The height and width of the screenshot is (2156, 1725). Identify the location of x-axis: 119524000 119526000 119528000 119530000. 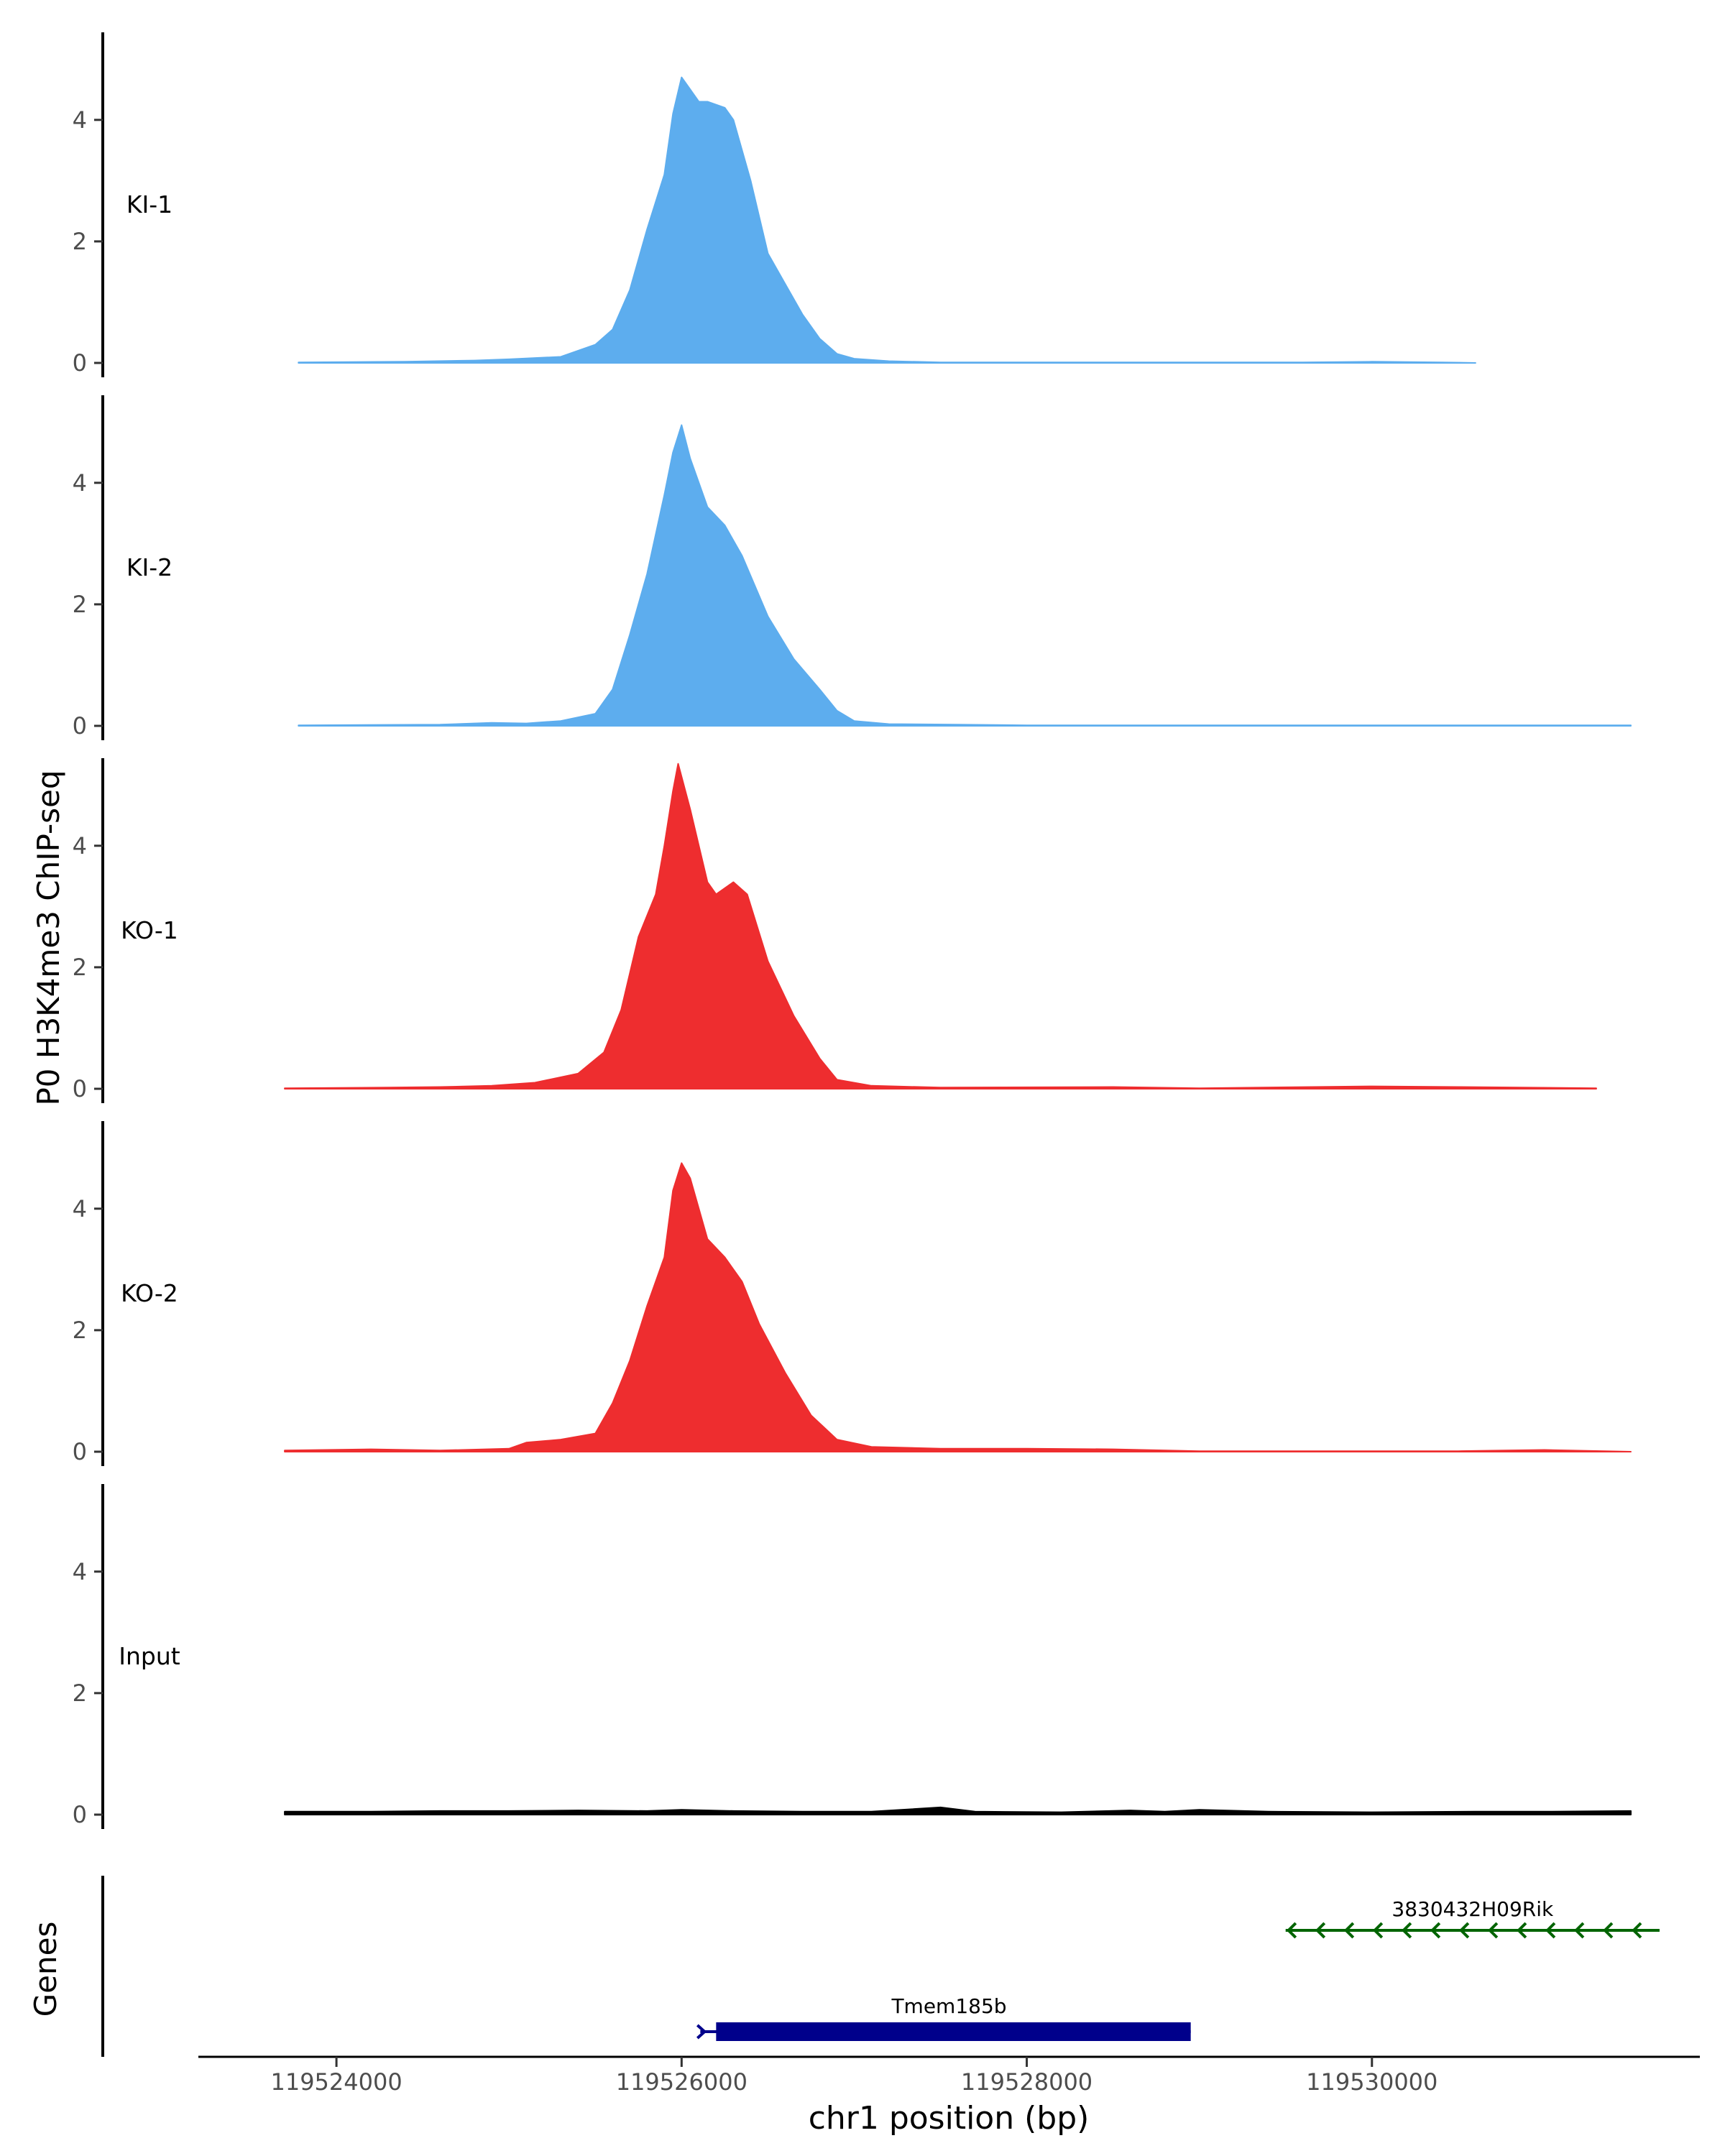
(949, 2075).